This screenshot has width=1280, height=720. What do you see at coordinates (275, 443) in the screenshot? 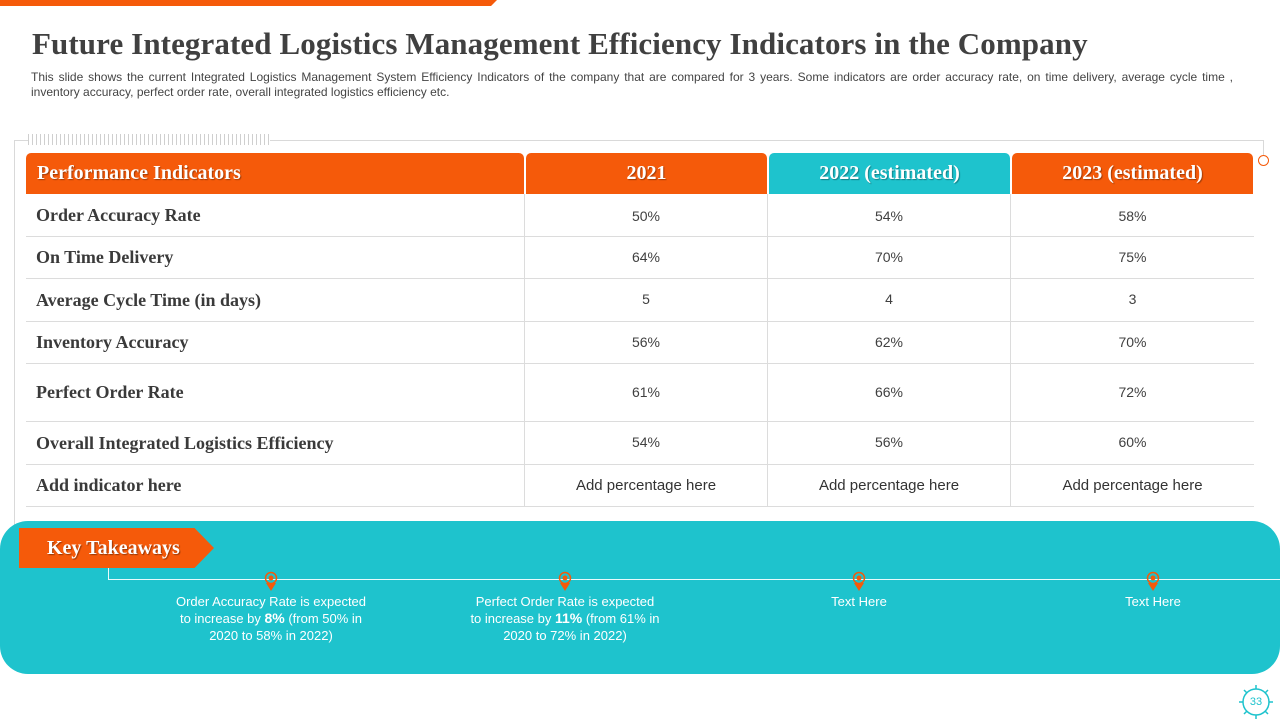
I see `indicator-name: Overall Integrated Logistics Efficiency` at bounding box center [275, 443].